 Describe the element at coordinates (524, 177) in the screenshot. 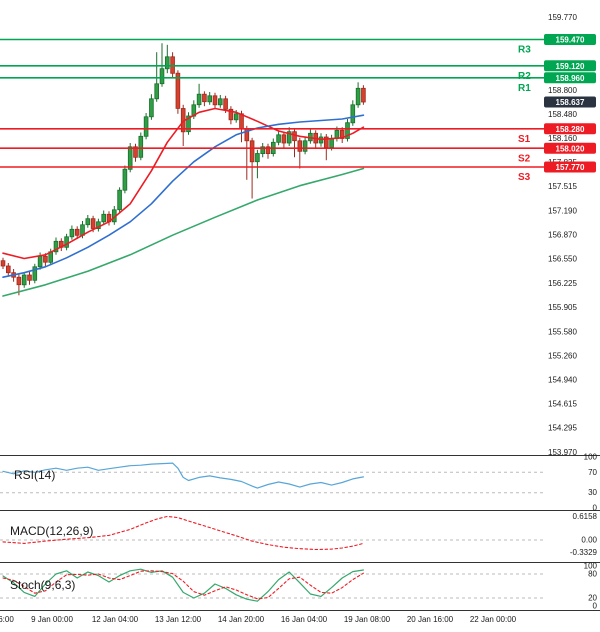

I see `support-label-S3: S3` at that location.